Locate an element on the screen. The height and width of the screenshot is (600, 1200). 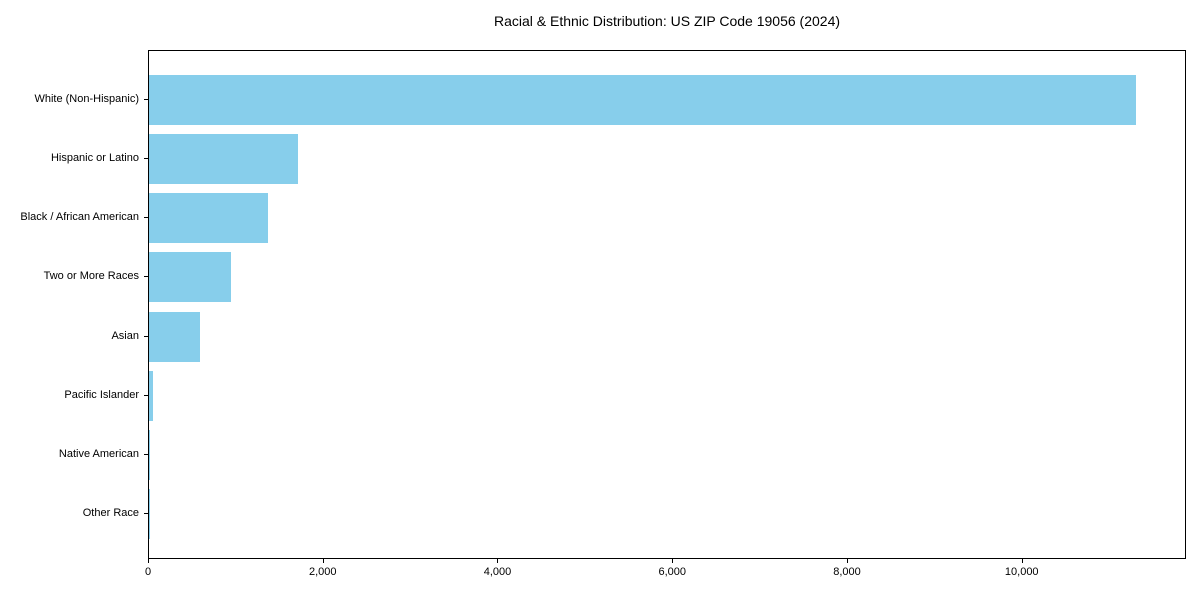
bar-asian is located at coordinates (174, 336).